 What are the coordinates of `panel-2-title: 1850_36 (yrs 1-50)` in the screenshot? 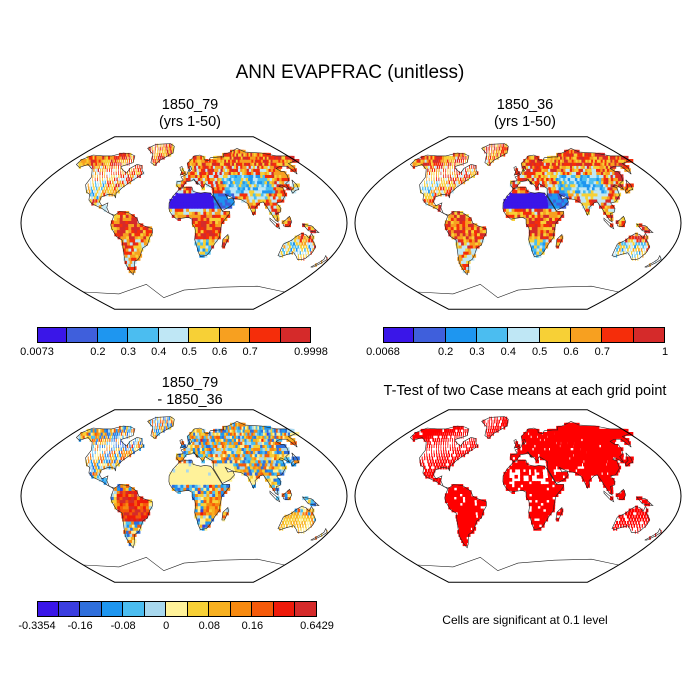 It's located at (525, 114).